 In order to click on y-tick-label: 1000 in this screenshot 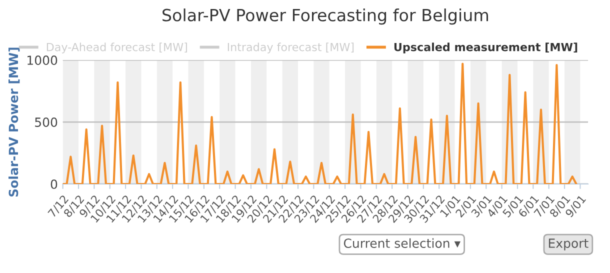, I will do `click(43, 60)`.